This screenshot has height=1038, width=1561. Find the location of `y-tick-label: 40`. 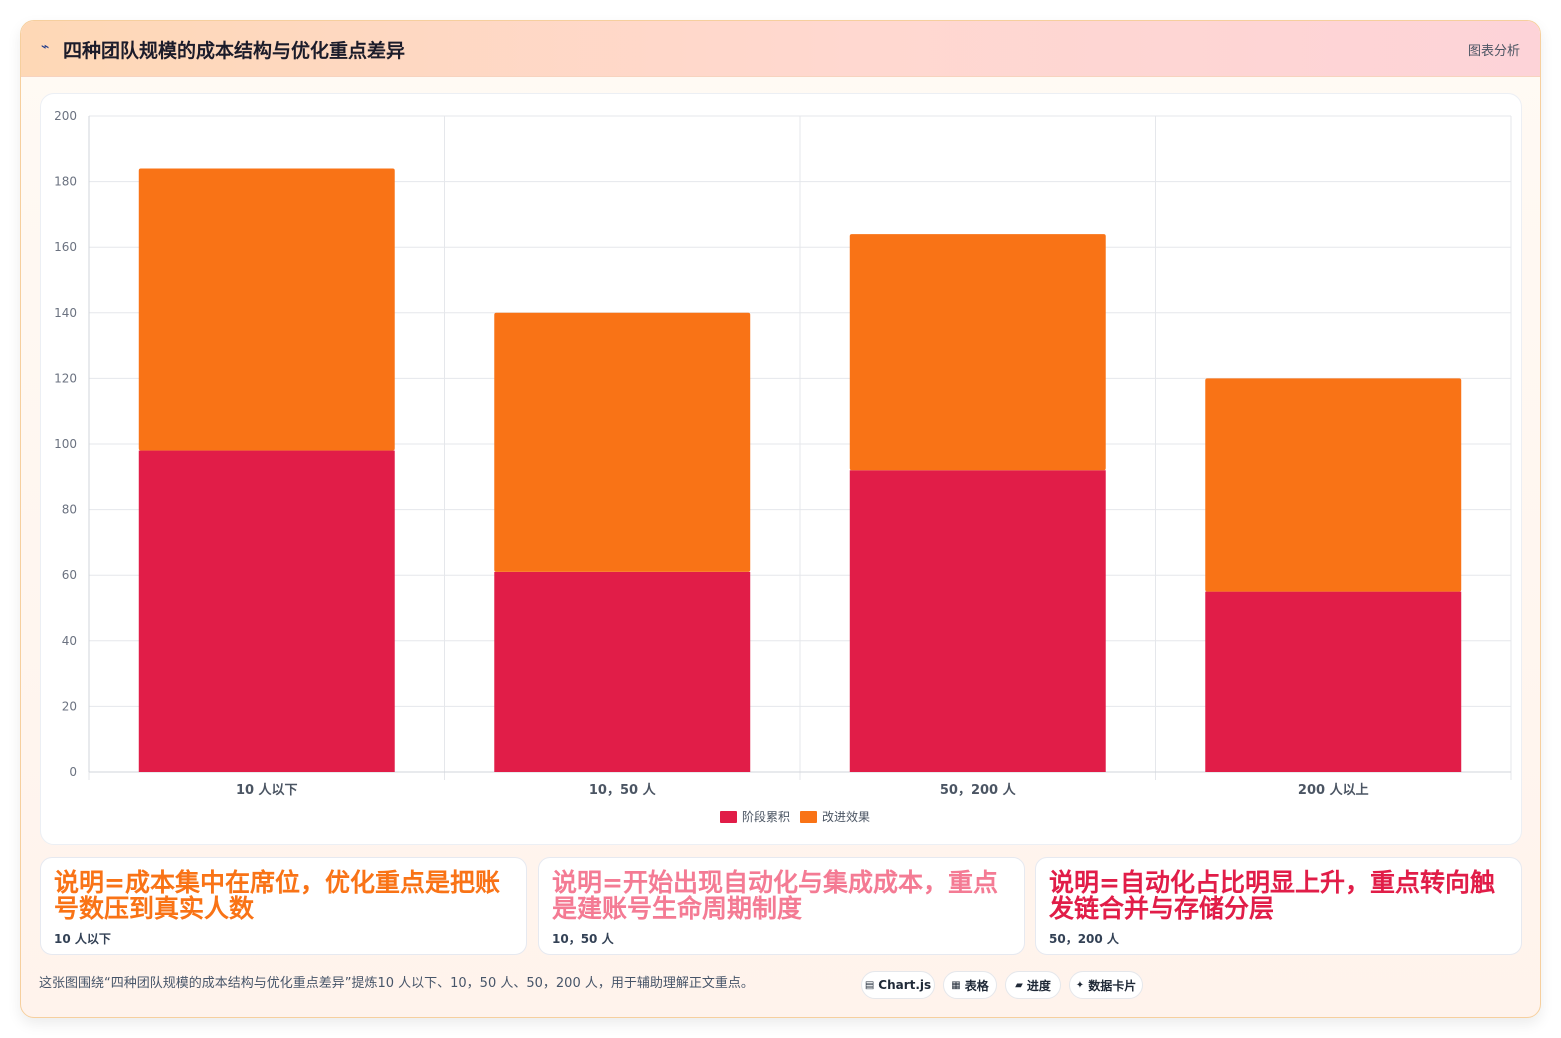

y-tick-label: 40 is located at coordinates (69, 641).